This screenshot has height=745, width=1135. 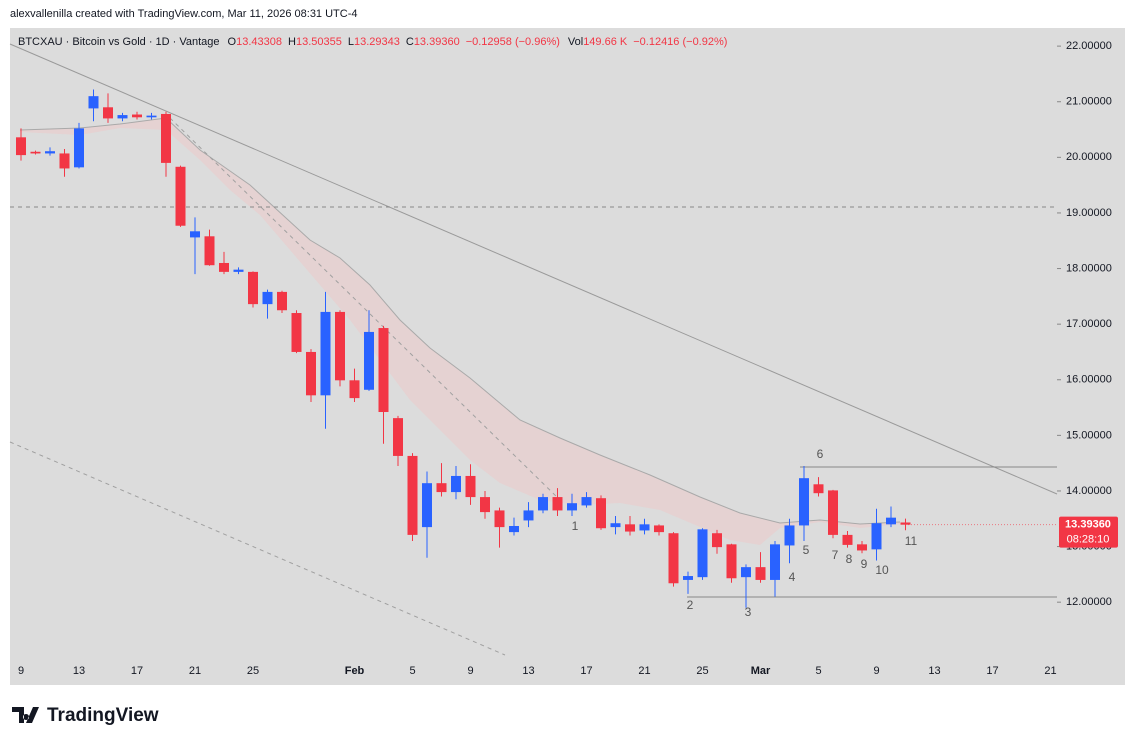 I want to click on x-tick-label: Mar, so click(x=761, y=671).